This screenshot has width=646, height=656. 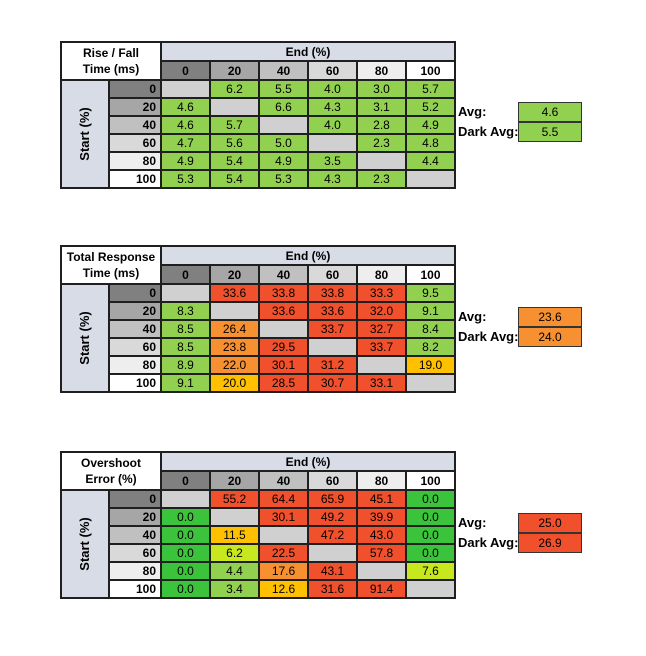 I want to click on value-cell: 23.8, so click(x=234, y=347).